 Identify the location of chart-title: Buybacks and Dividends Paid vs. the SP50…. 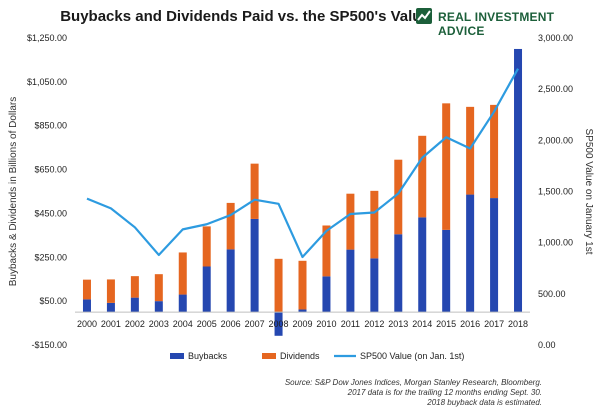
(245, 16).